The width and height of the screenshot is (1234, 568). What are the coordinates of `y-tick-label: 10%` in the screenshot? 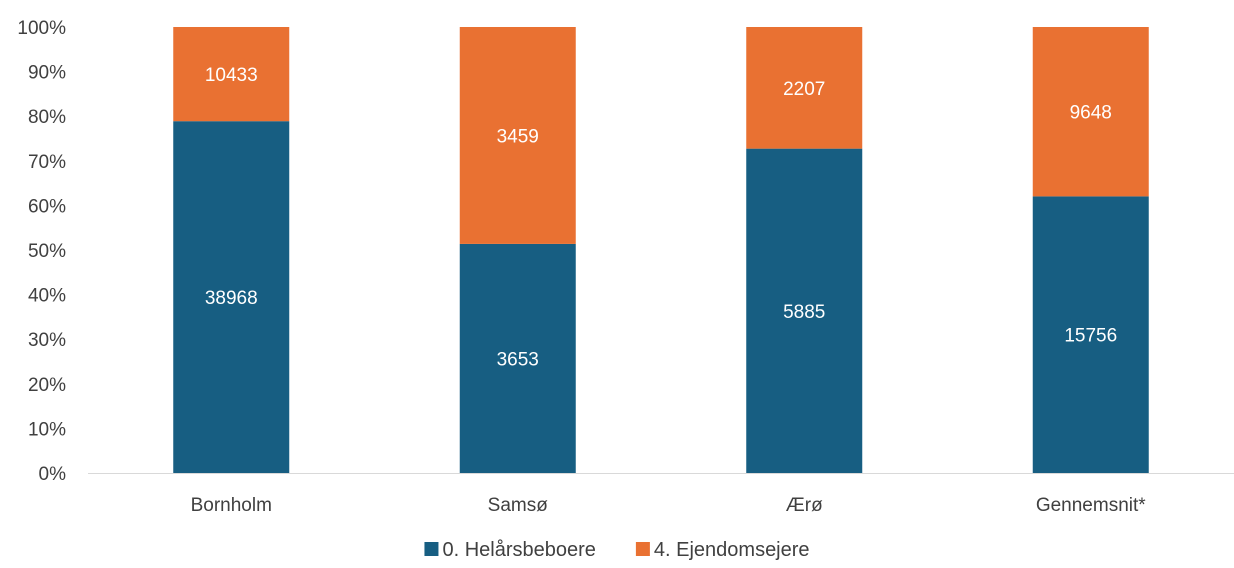 It's located at (47, 429).